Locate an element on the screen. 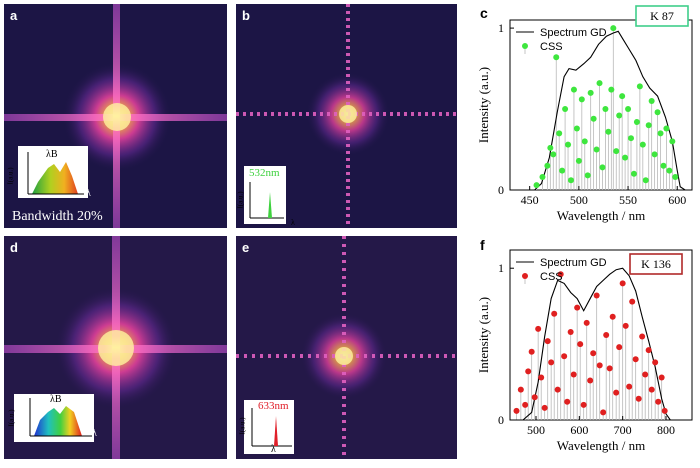  panel-label: b is located at coordinates (246, 15).